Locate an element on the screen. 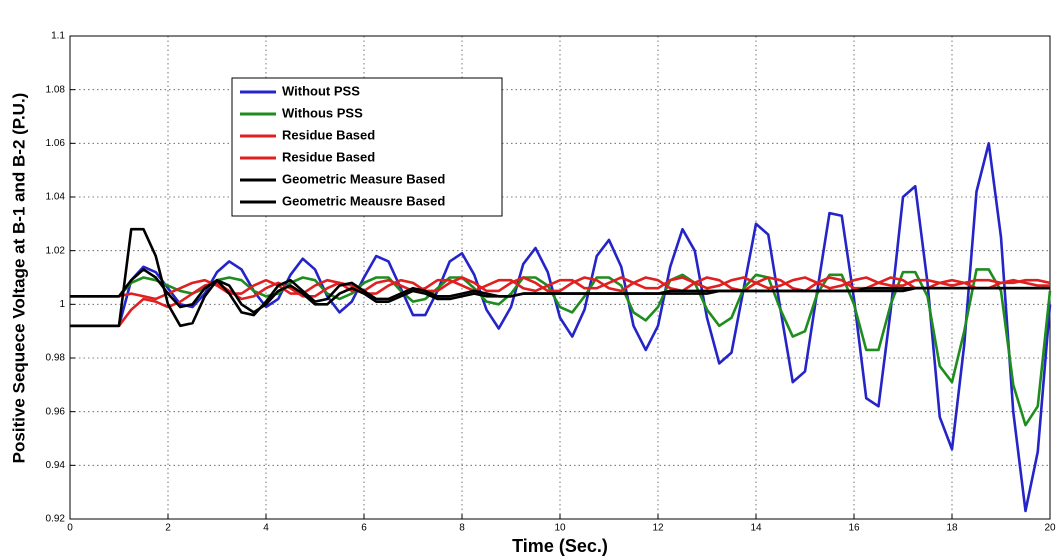 The width and height of the screenshot is (1059, 558). x-tick-label: 0 is located at coordinates (70, 528).